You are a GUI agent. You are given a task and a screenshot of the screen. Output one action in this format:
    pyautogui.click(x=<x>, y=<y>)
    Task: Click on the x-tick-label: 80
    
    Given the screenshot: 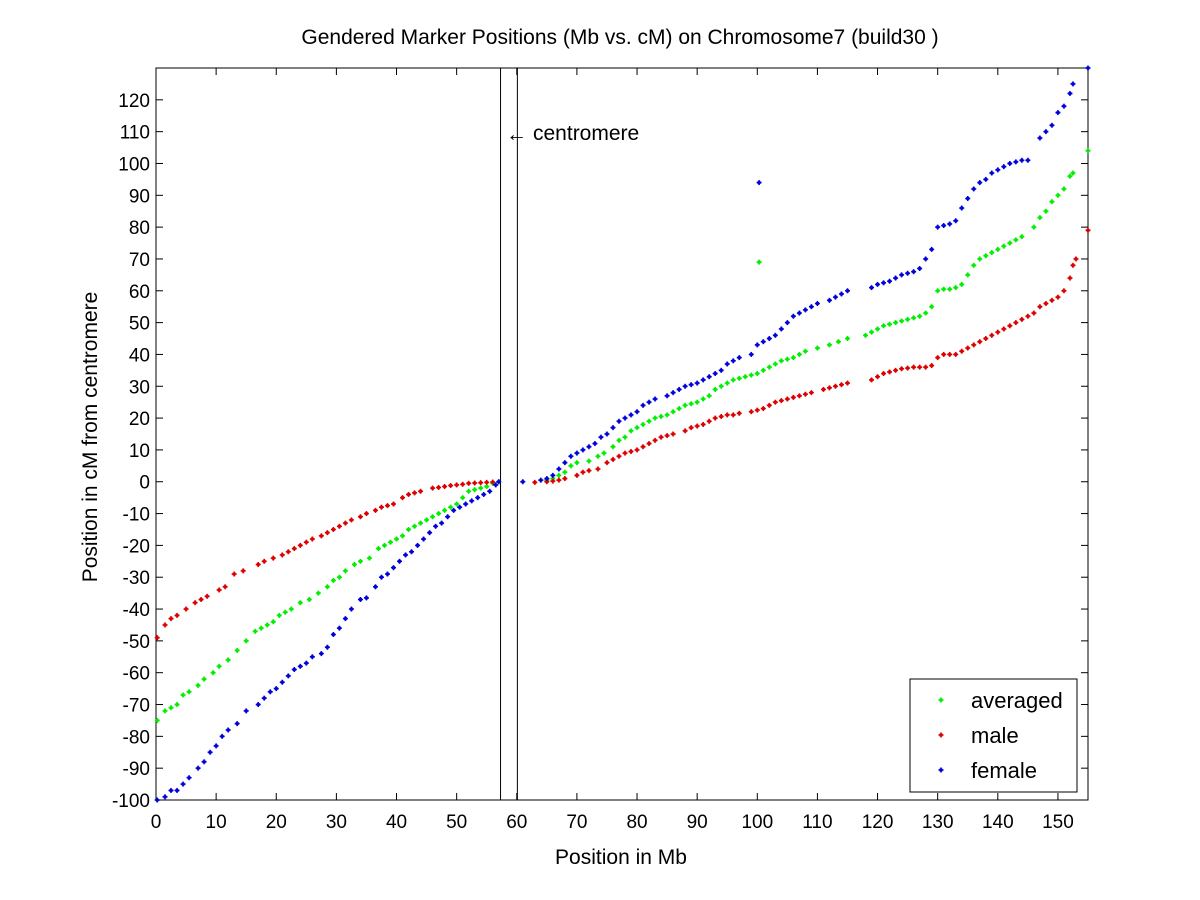 What is the action you would take?
    pyautogui.click(x=636, y=822)
    